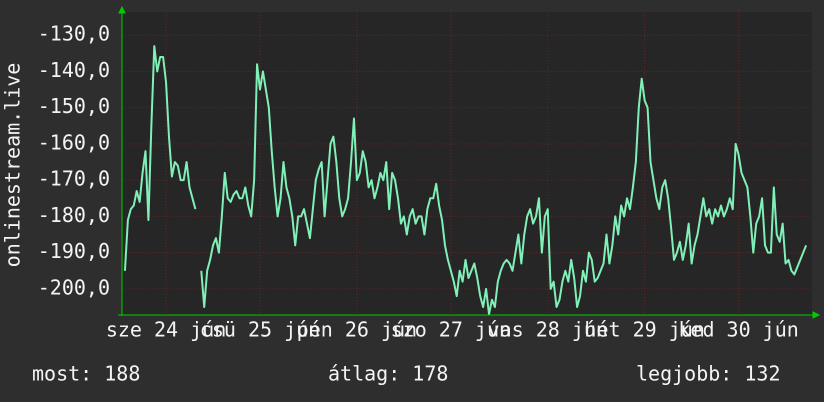 This screenshot has width=824, height=402. Describe the element at coordinates (644, 330) in the screenshot. I see `x-tick-label: hét 29 jún` at that location.